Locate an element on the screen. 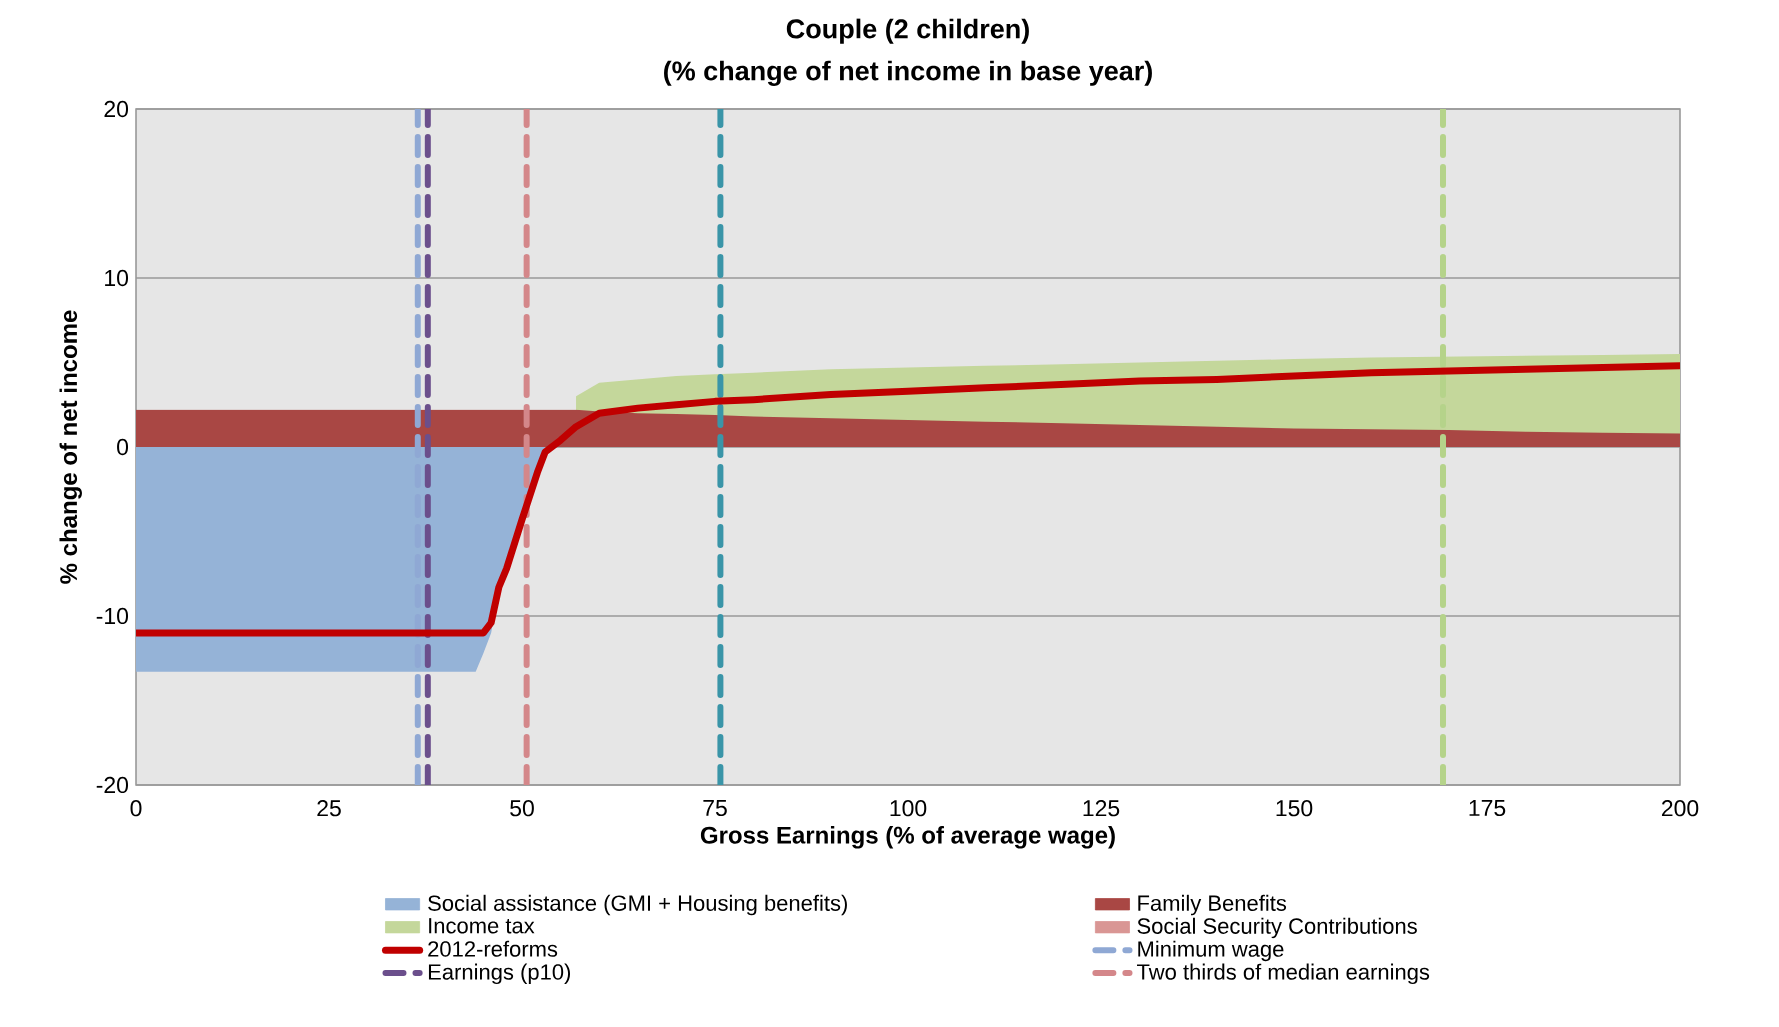  y-tick-label: -10 is located at coordinates (112, 616).